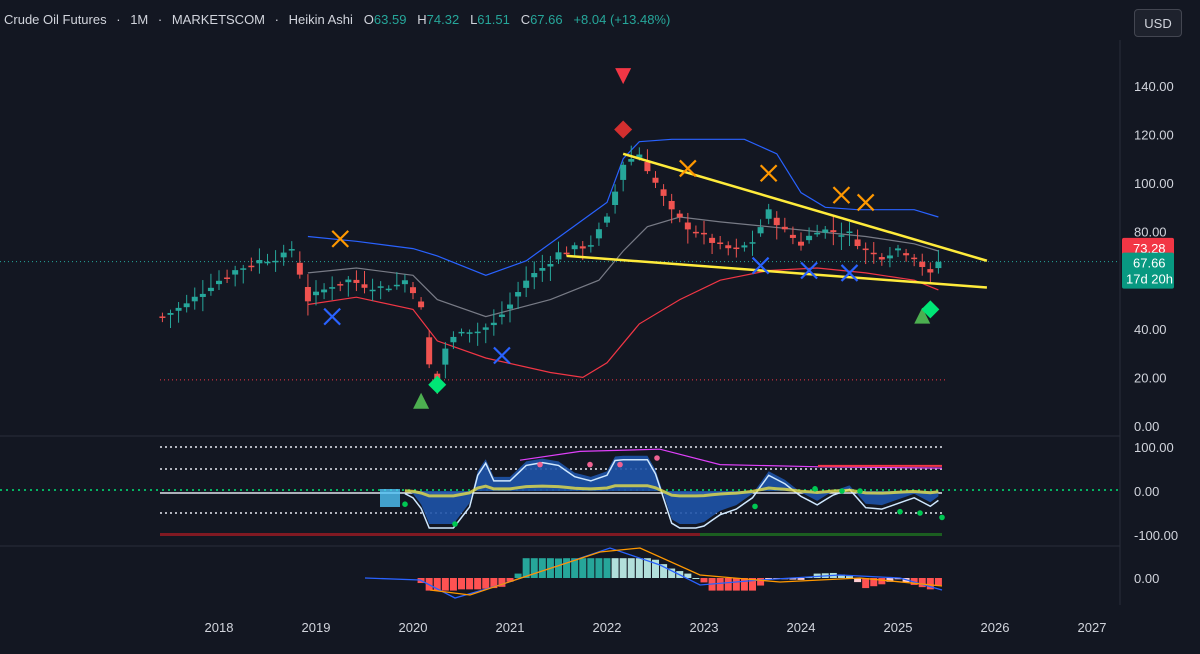  What do you see at coordinates (623, 76) in the screenshot?
I see `sell-signal-triangle-icon` at bounding box center [623, 76].